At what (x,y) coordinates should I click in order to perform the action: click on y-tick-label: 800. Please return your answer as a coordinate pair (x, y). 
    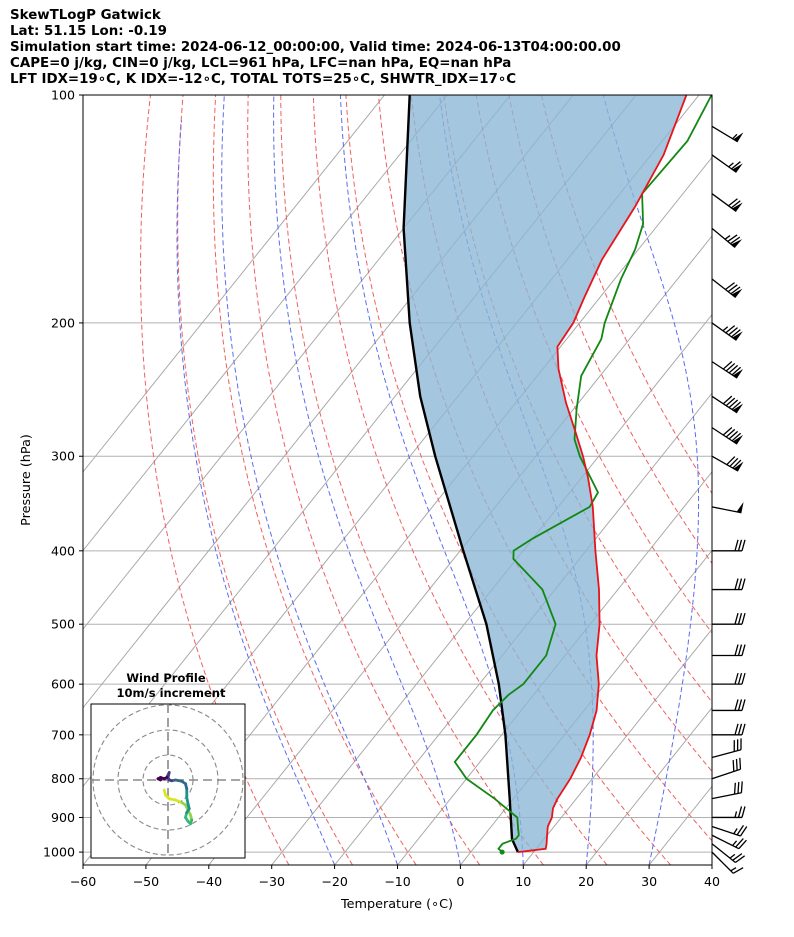
    Looking at the image, I should click on (63, 778).